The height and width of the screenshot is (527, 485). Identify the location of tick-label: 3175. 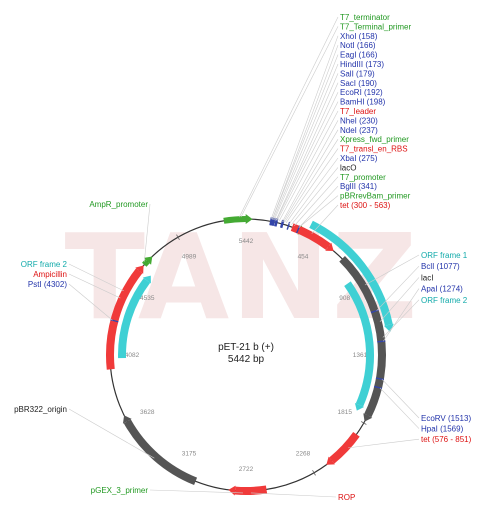
(189, 454).